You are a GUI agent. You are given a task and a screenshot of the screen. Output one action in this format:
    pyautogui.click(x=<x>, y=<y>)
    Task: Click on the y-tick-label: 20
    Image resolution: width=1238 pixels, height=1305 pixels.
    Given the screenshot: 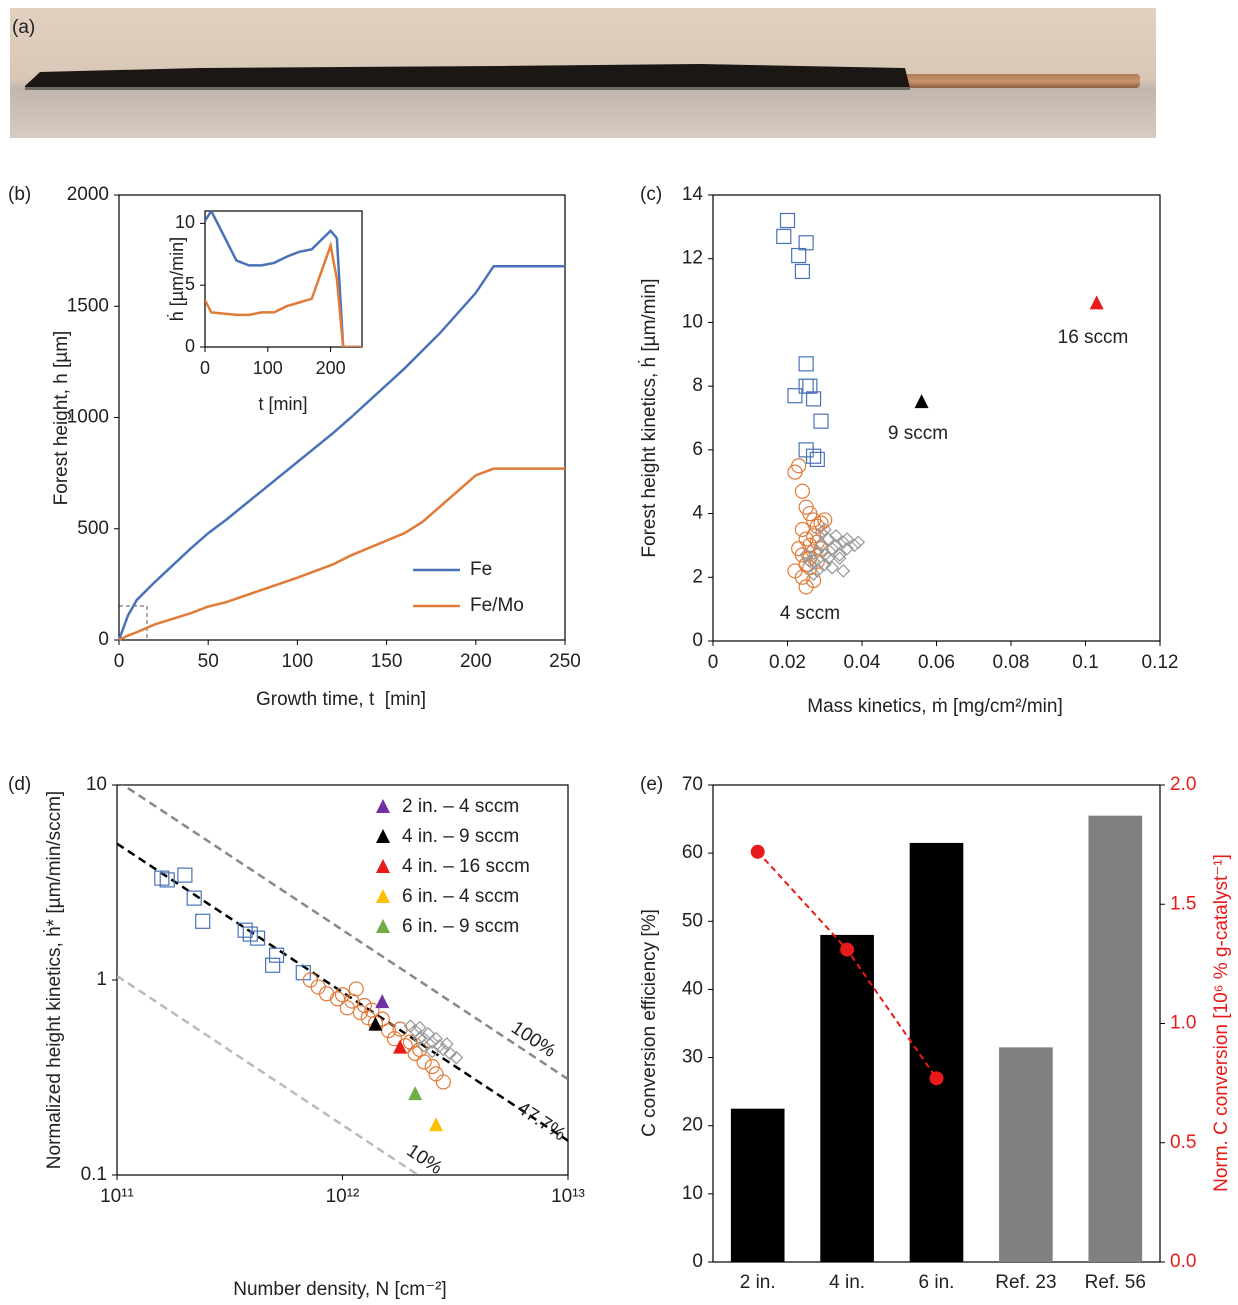 What is the action you would take?
    pyautogui.click(x=692, y=1125)
    